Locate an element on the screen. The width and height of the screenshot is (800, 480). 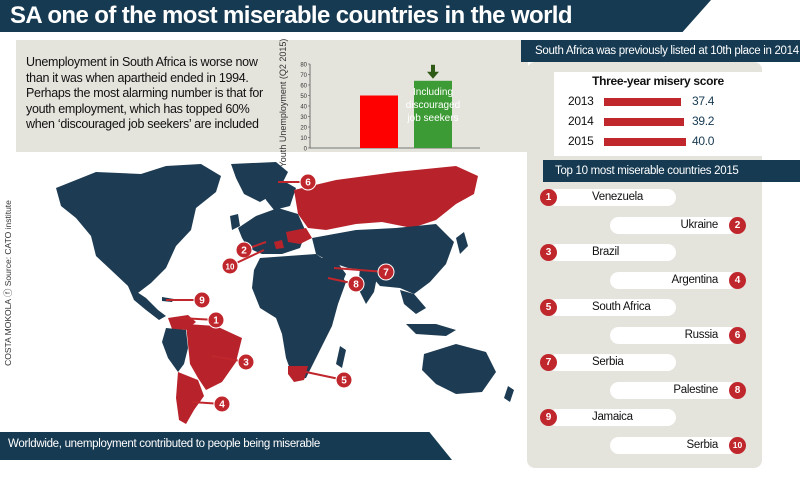
rank-badge: 3 is located at coordinates (548, 252).